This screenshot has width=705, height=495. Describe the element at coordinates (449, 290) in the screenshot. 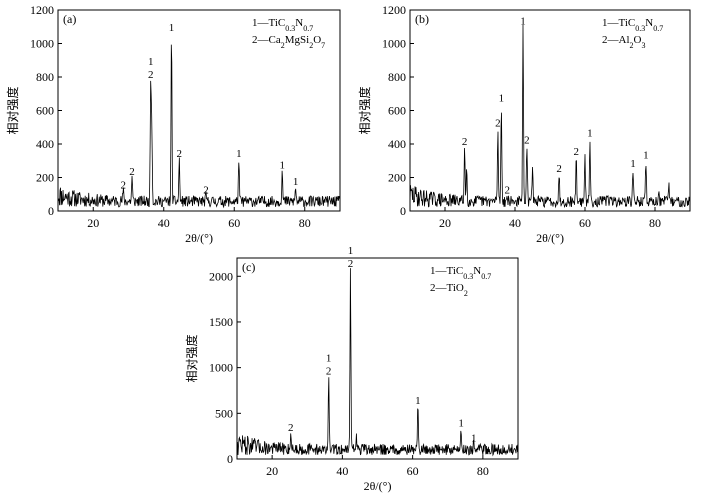

I see `legend-entry: 2—TiO2` at that location.